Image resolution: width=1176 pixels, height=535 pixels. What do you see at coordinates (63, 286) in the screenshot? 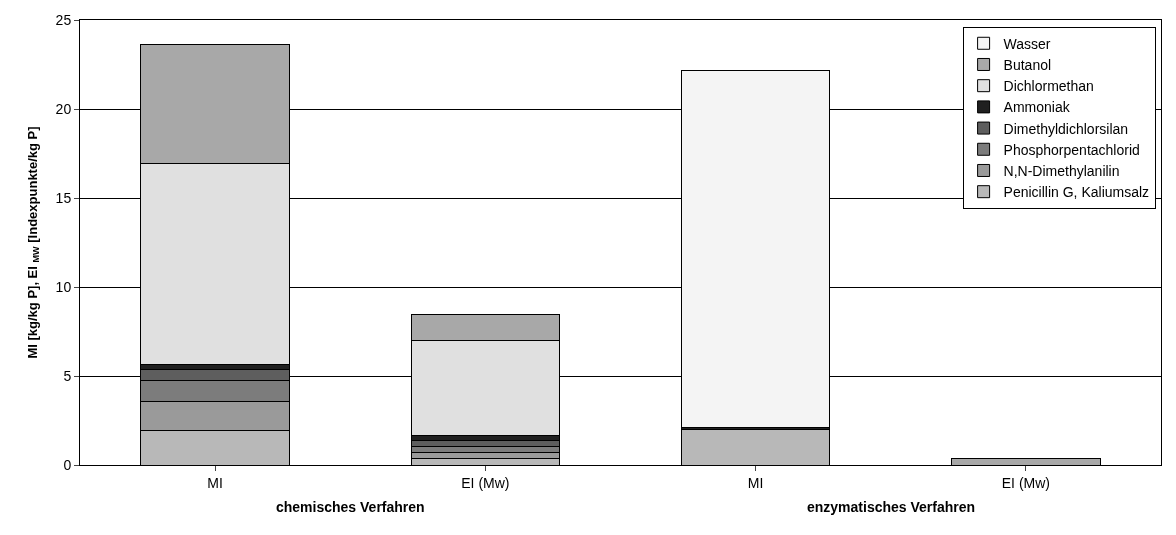
I see `y-tick-label: 10` at bounding box center [63, 286].